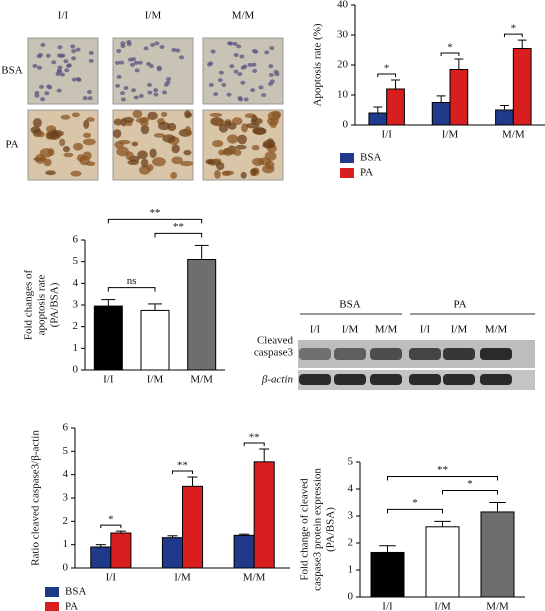 This screenshot has width=545, height=611. I want to click on blot-row-label: caspase3, so click(274, 353).